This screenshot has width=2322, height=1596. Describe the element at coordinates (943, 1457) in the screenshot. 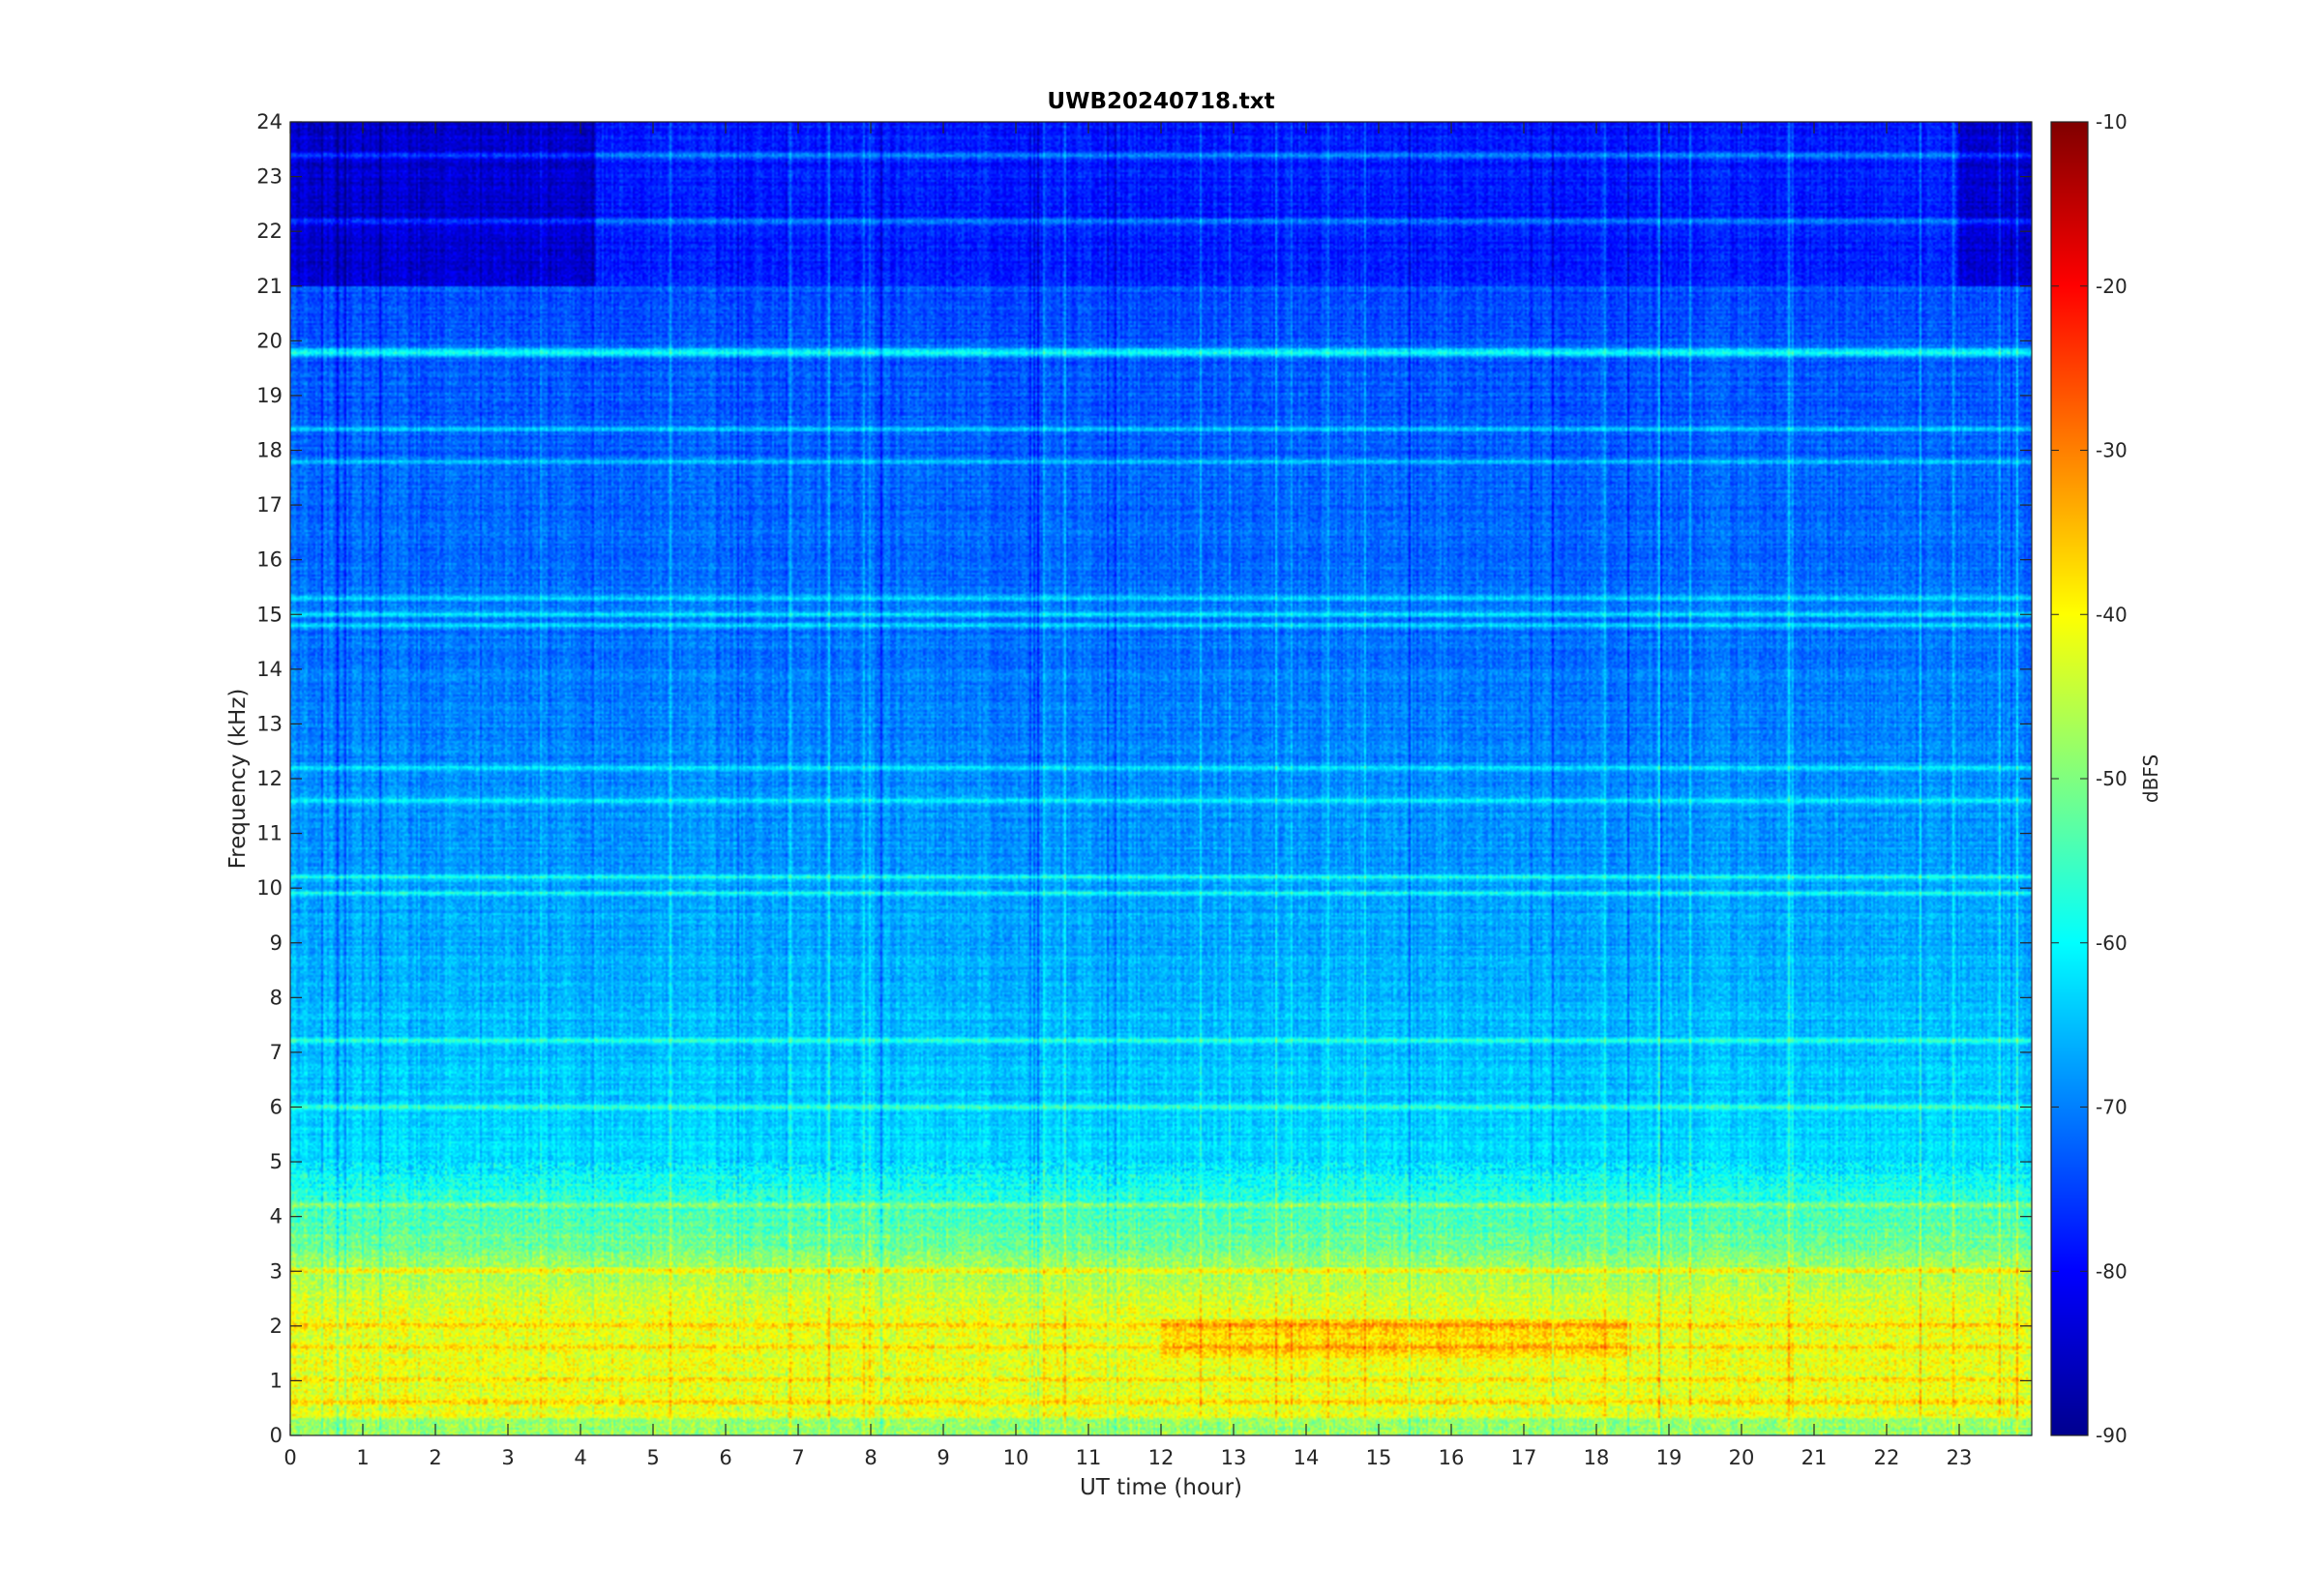

I see `x-tick-label: 9` at that location.